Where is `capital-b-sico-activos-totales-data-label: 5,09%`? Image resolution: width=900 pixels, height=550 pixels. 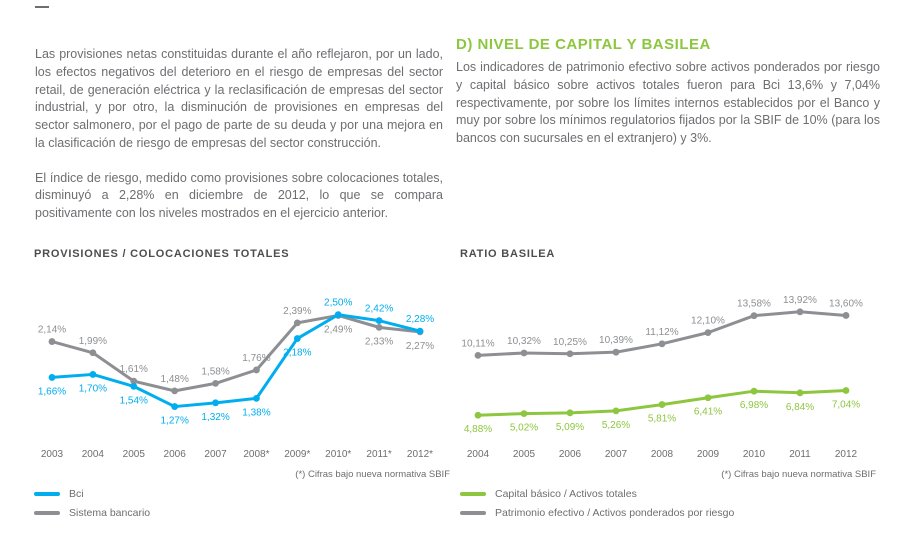
capital-b-sico-activos-totales-data-label: 5,09% is located at coordinates (570, 427).